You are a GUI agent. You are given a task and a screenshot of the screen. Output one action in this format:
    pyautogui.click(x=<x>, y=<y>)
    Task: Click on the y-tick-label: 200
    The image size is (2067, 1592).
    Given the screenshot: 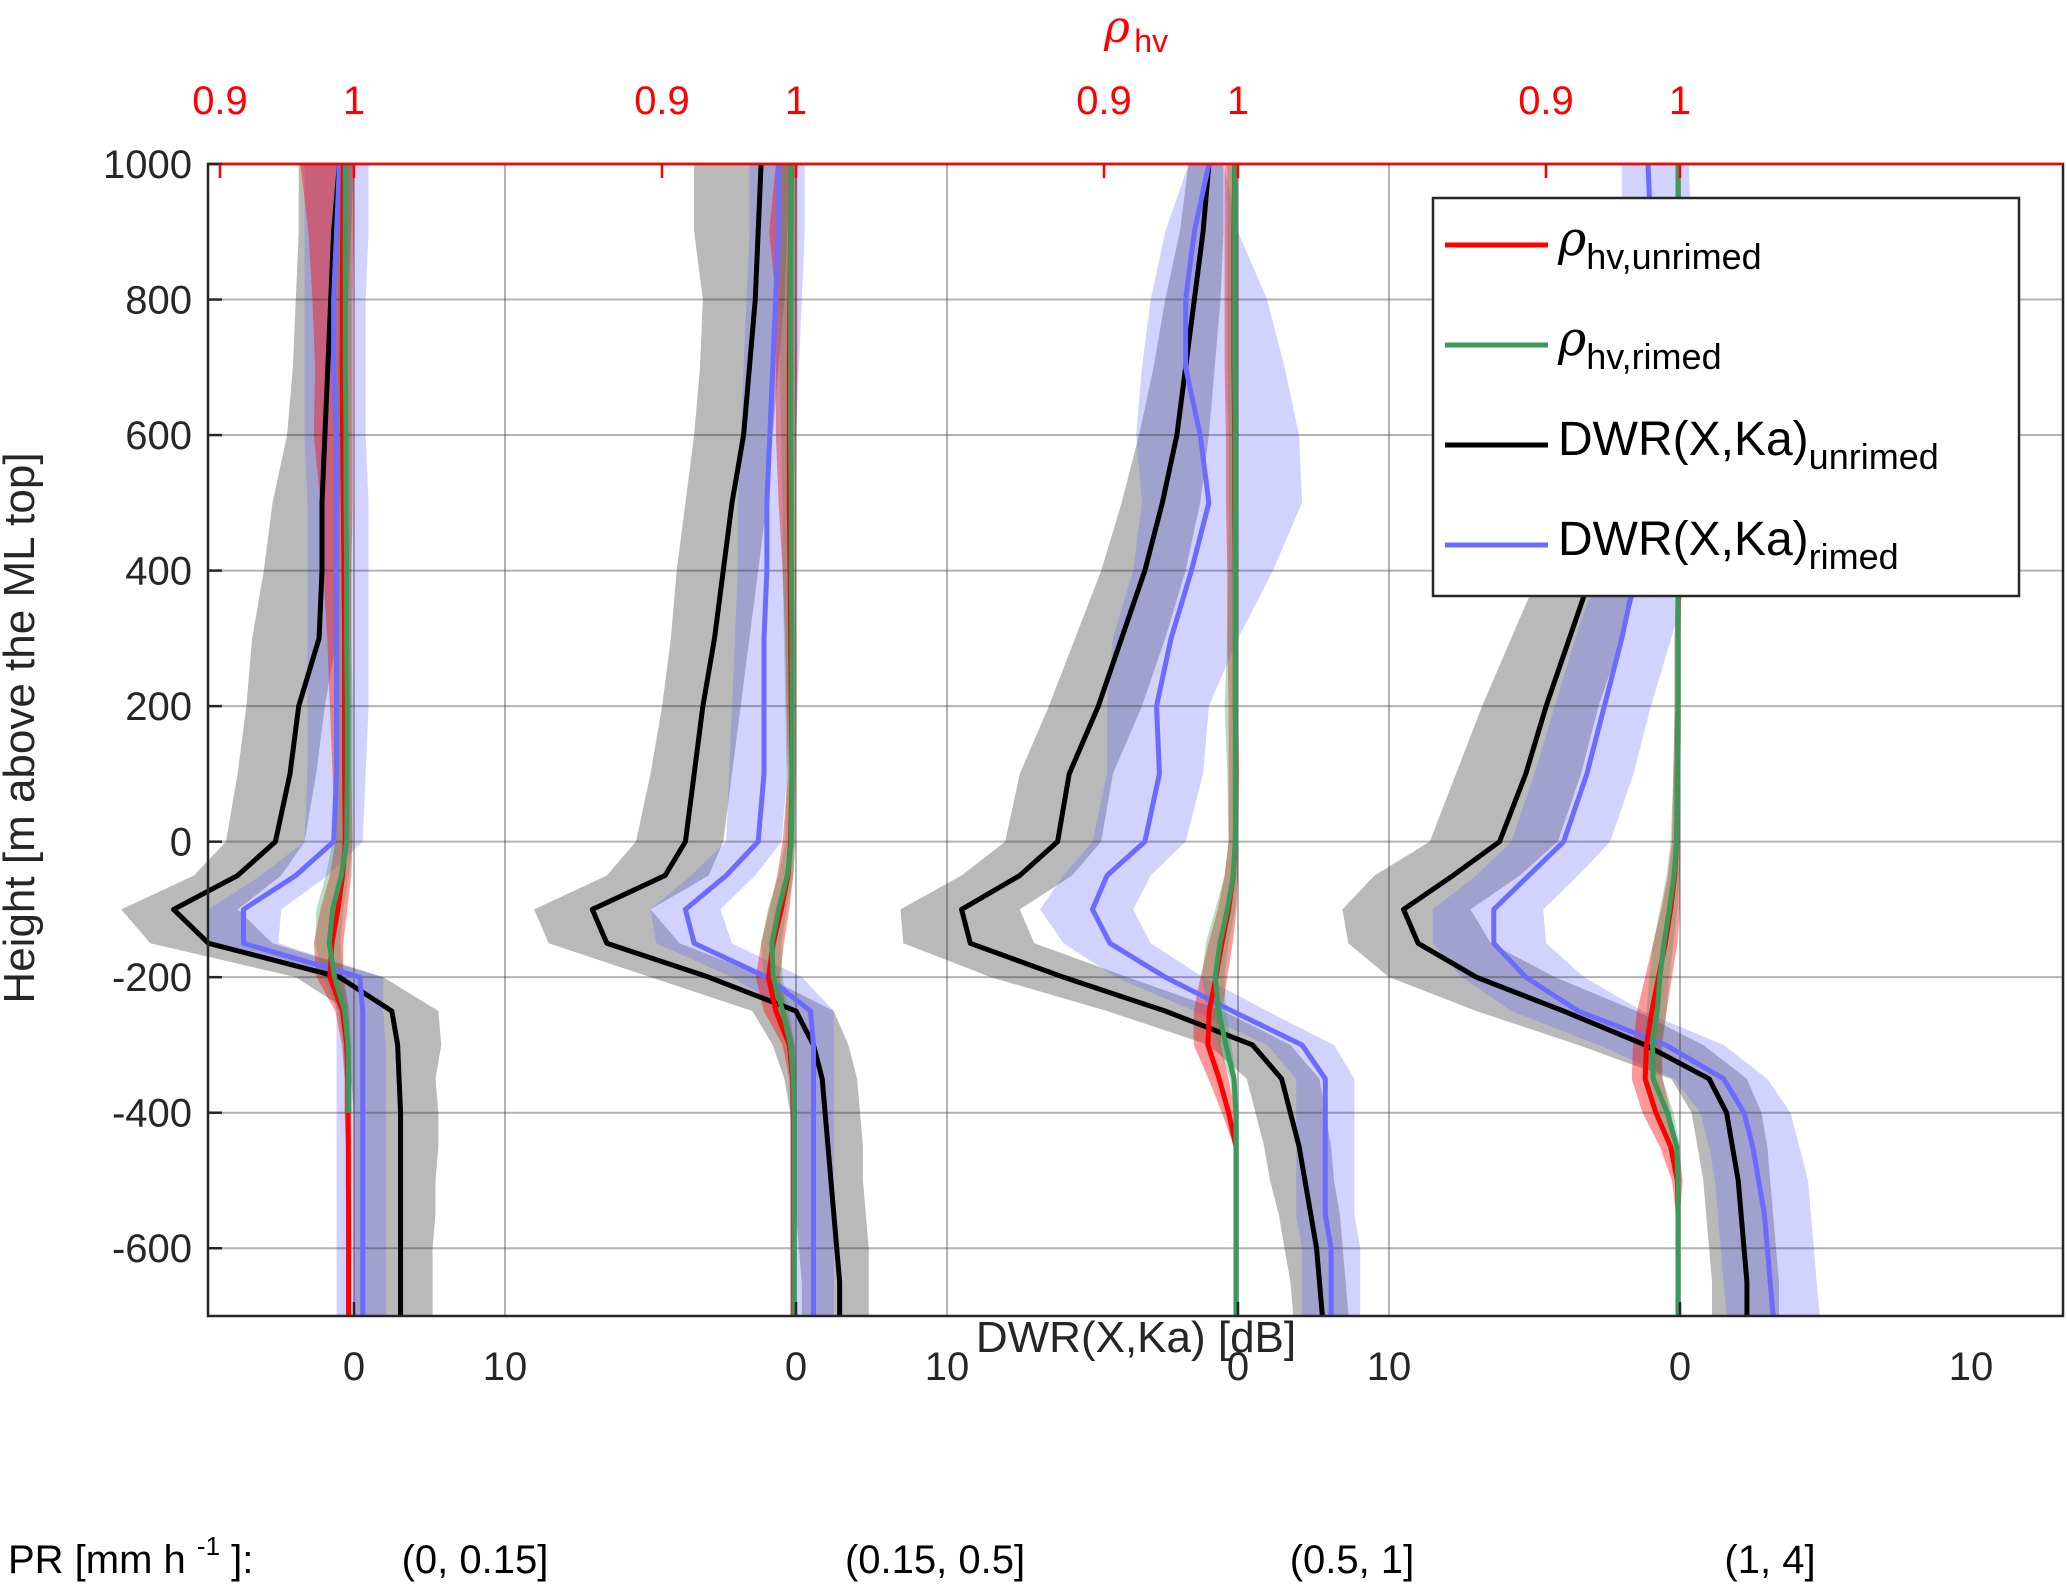 What is the action you would take?
    pyautogui.click(x=158, y=707)
    